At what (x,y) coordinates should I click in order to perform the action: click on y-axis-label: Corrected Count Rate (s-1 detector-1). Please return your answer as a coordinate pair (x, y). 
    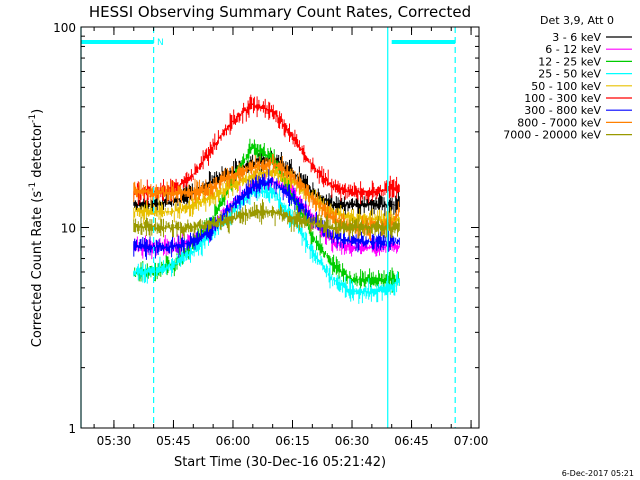
    Looking at the image, I should click on (36, 228).